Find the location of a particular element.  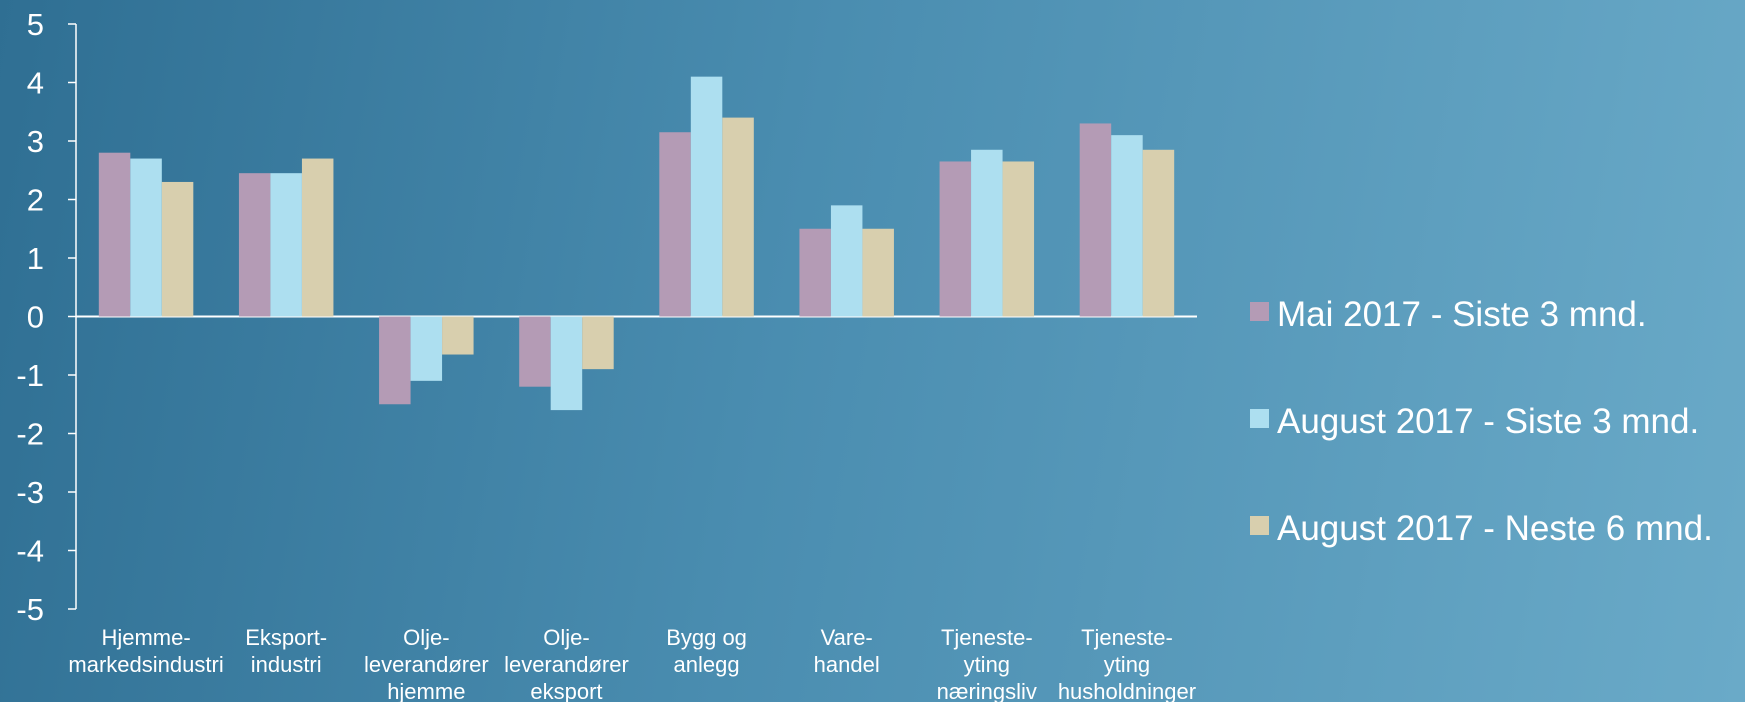

category-label-line: handel is located at coordinates (847, 664).